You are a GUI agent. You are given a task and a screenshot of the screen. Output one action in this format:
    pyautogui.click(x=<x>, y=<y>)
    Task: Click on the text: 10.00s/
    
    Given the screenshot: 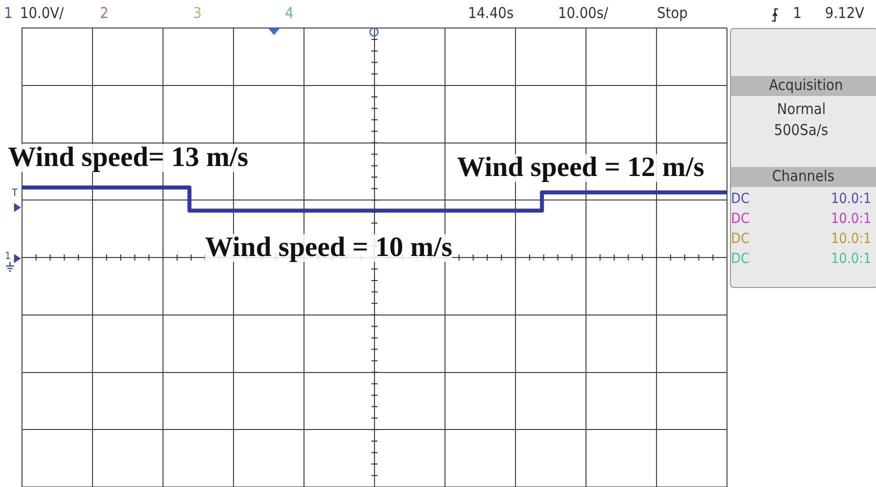 What is the action you would take?
    pyautogui.click(x=583, y=13)
    